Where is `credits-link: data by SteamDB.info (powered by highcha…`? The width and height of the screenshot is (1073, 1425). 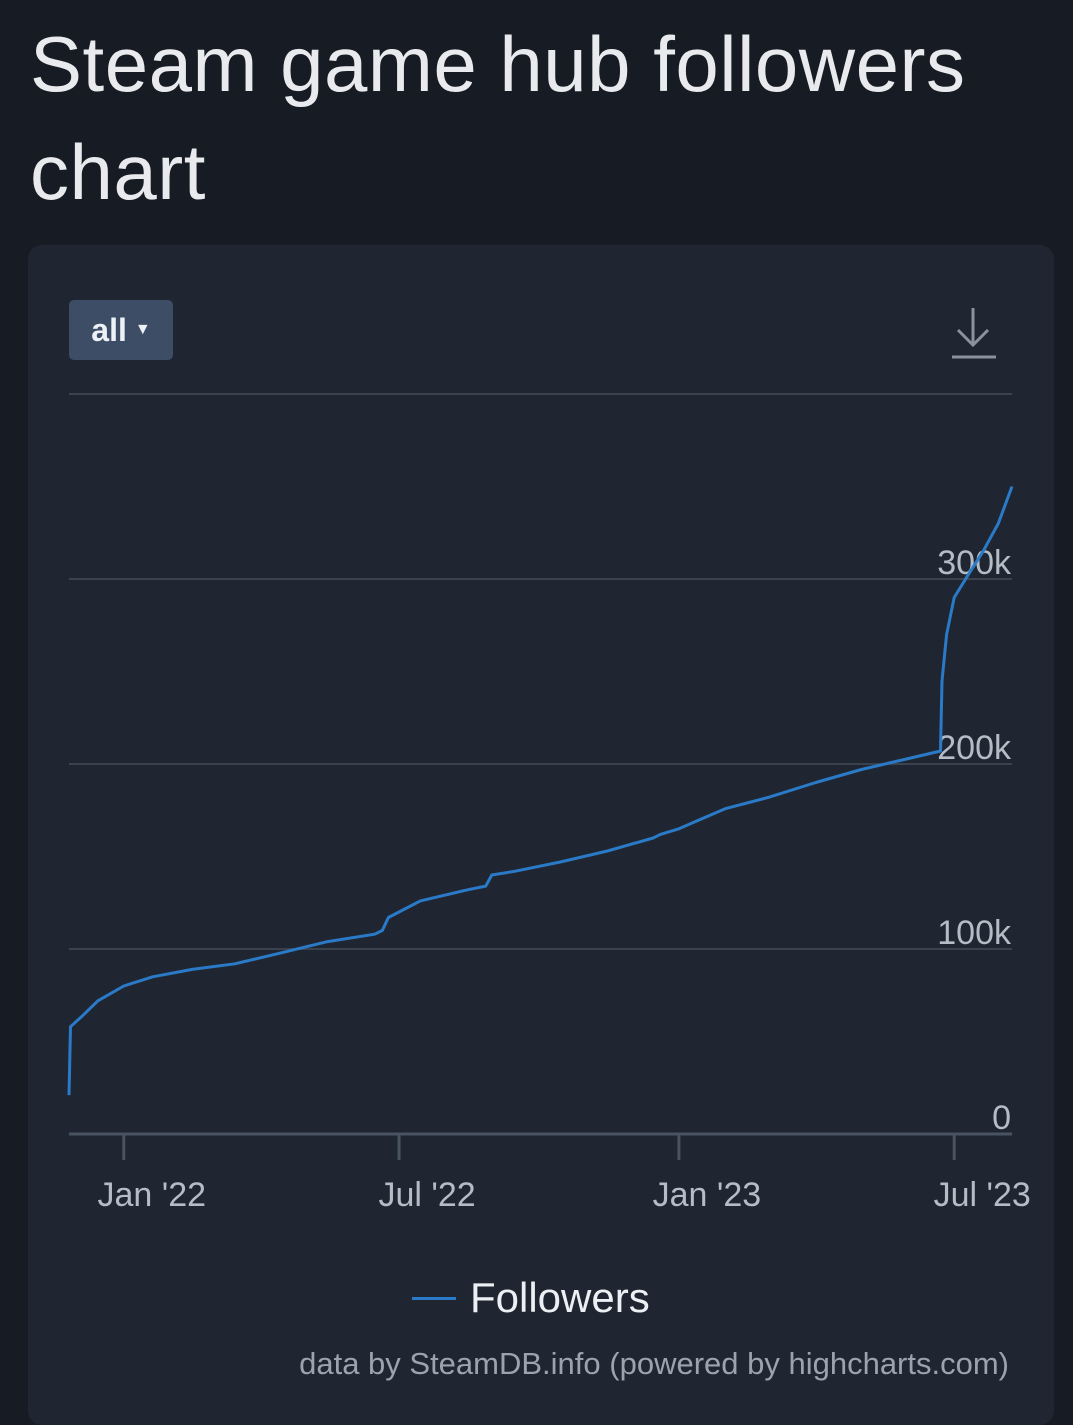
credits-link: data by SteamDB.info (powered by highcha… is located at coordinates (654, 1363).